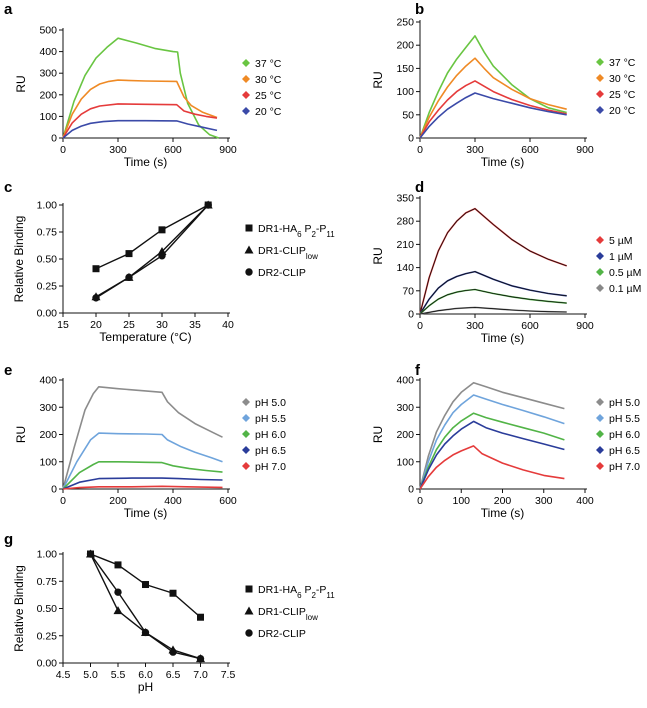 This screenshot has width=647, height=708. What do you see at coordinates (47, 555) in the screenshot?
I see `y-tick-label: 1.00` at bounding box center [47, 555].